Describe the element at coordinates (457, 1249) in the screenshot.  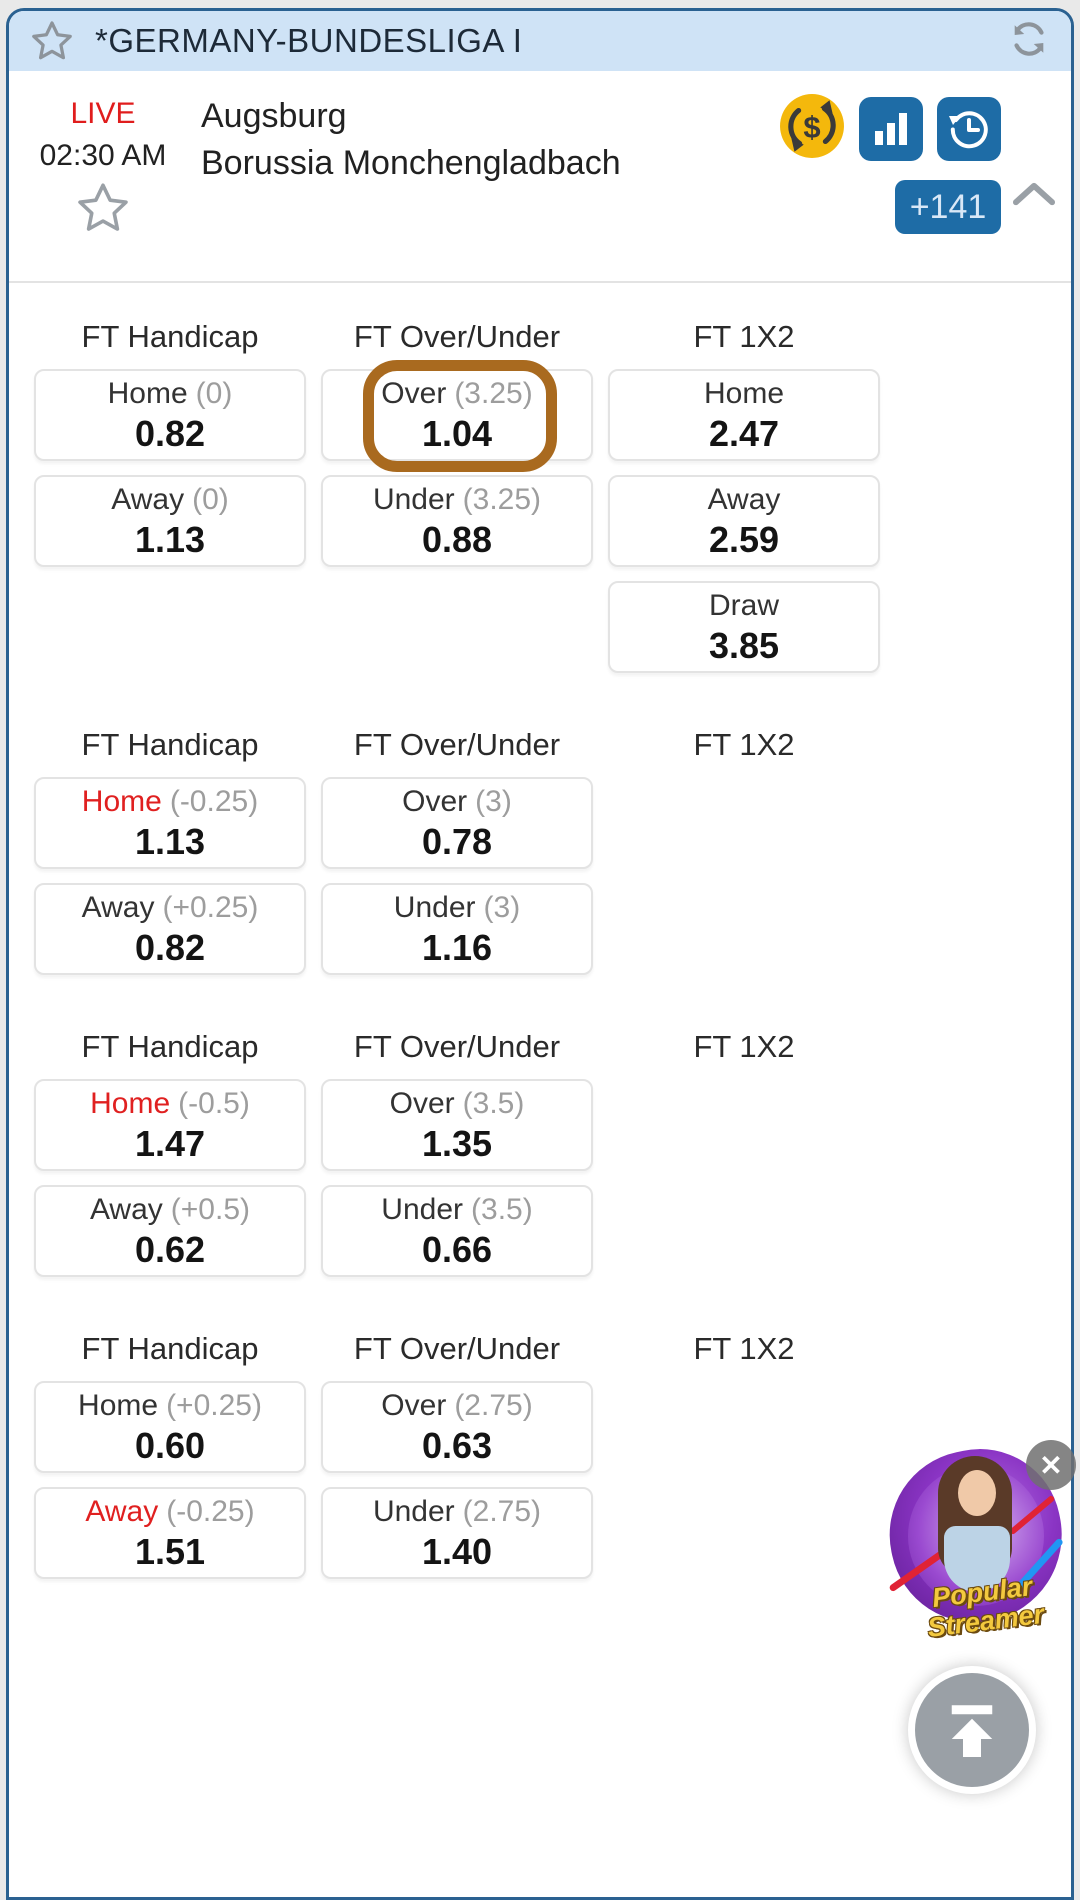
I see `odds-value: 0.66` at that location.